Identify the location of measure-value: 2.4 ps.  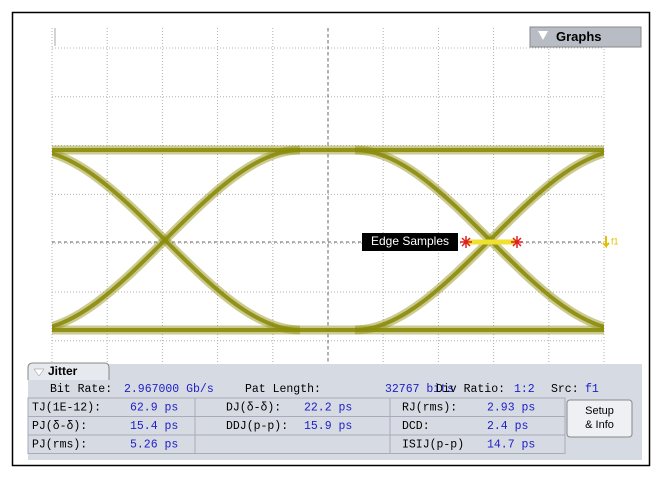
(507, 426).